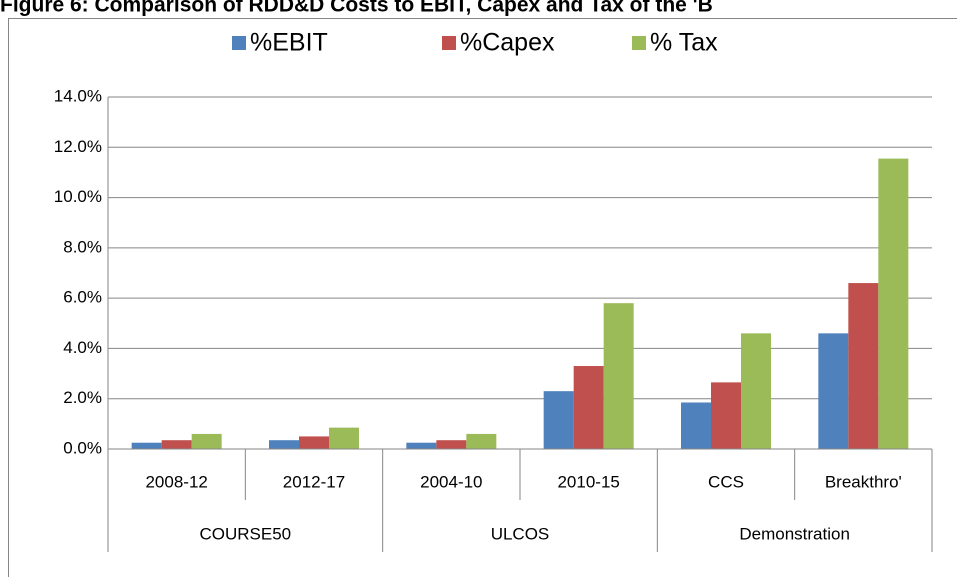  What do you see at coordinates (314, 481) in the screenshot?
I see `x-tick-label: 2012-17` at bounding box center [314, 481].